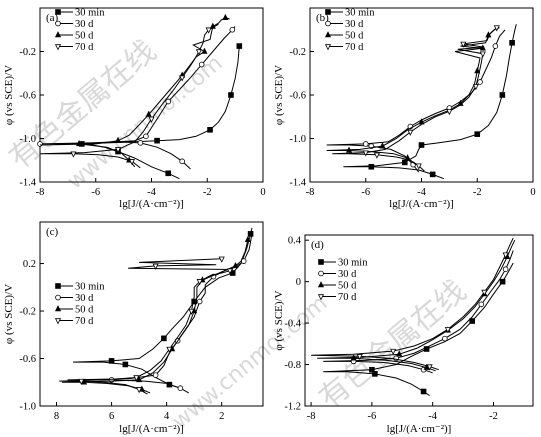 The height and width of the screenshot is (437, 541). I want to click on x-tick-label: 8, so click(56, 416).